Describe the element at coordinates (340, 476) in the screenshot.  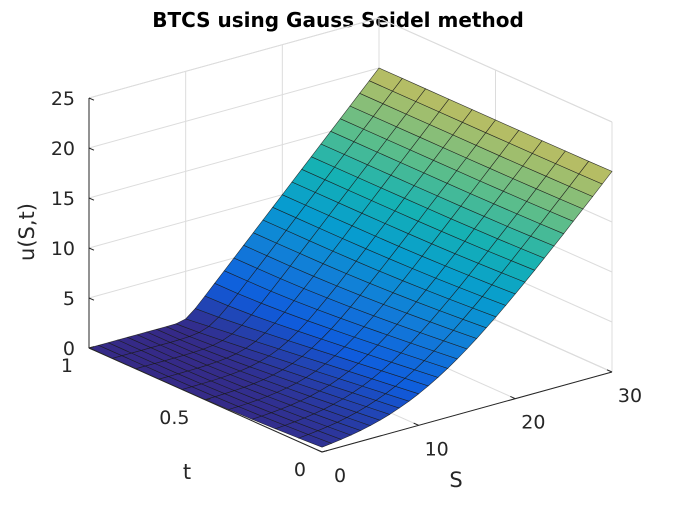
I see `s-tick-label: 0` at that location.